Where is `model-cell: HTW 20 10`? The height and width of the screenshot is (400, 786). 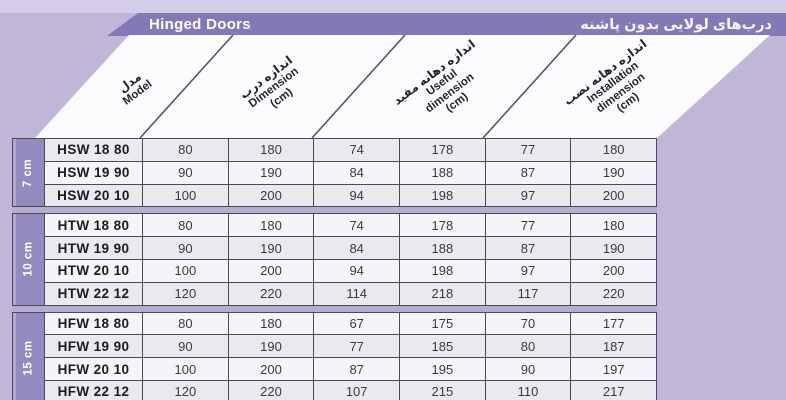 model-cell: HTW 20 10 is located at coordinates (93, 270).